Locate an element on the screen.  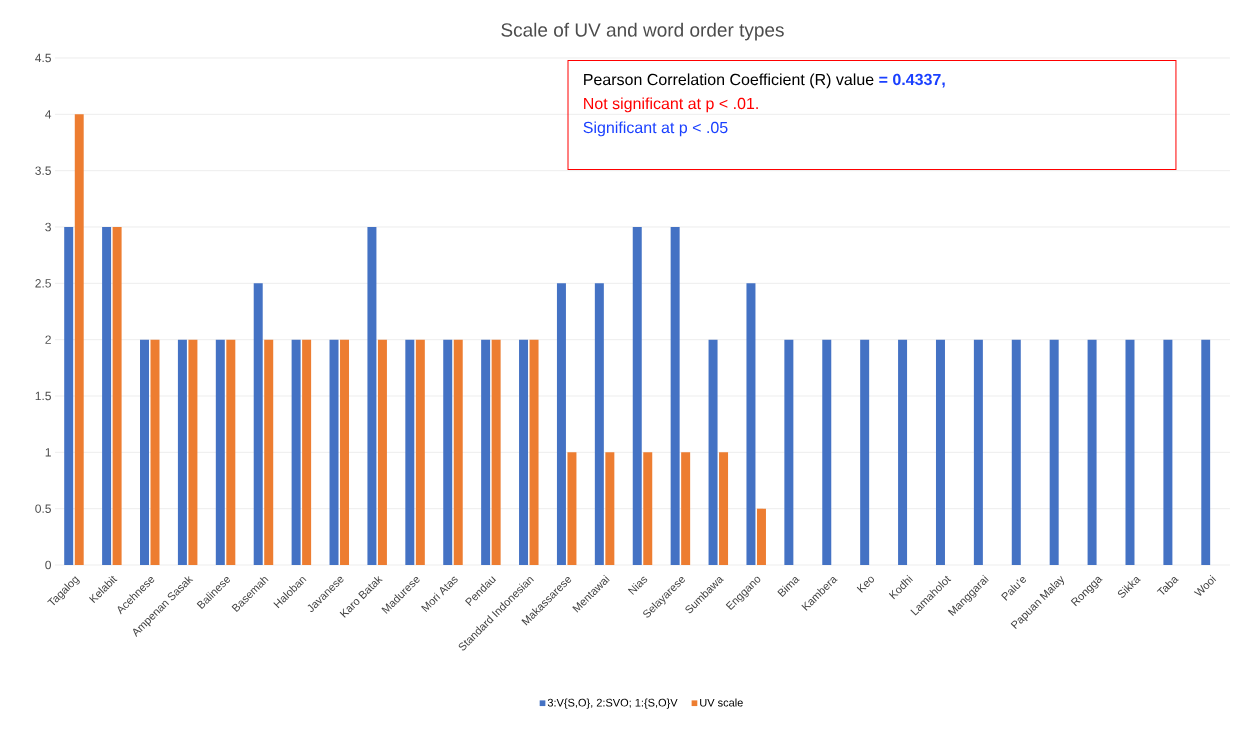
y-tick-label: 2 is located at coordinates (48, 339).